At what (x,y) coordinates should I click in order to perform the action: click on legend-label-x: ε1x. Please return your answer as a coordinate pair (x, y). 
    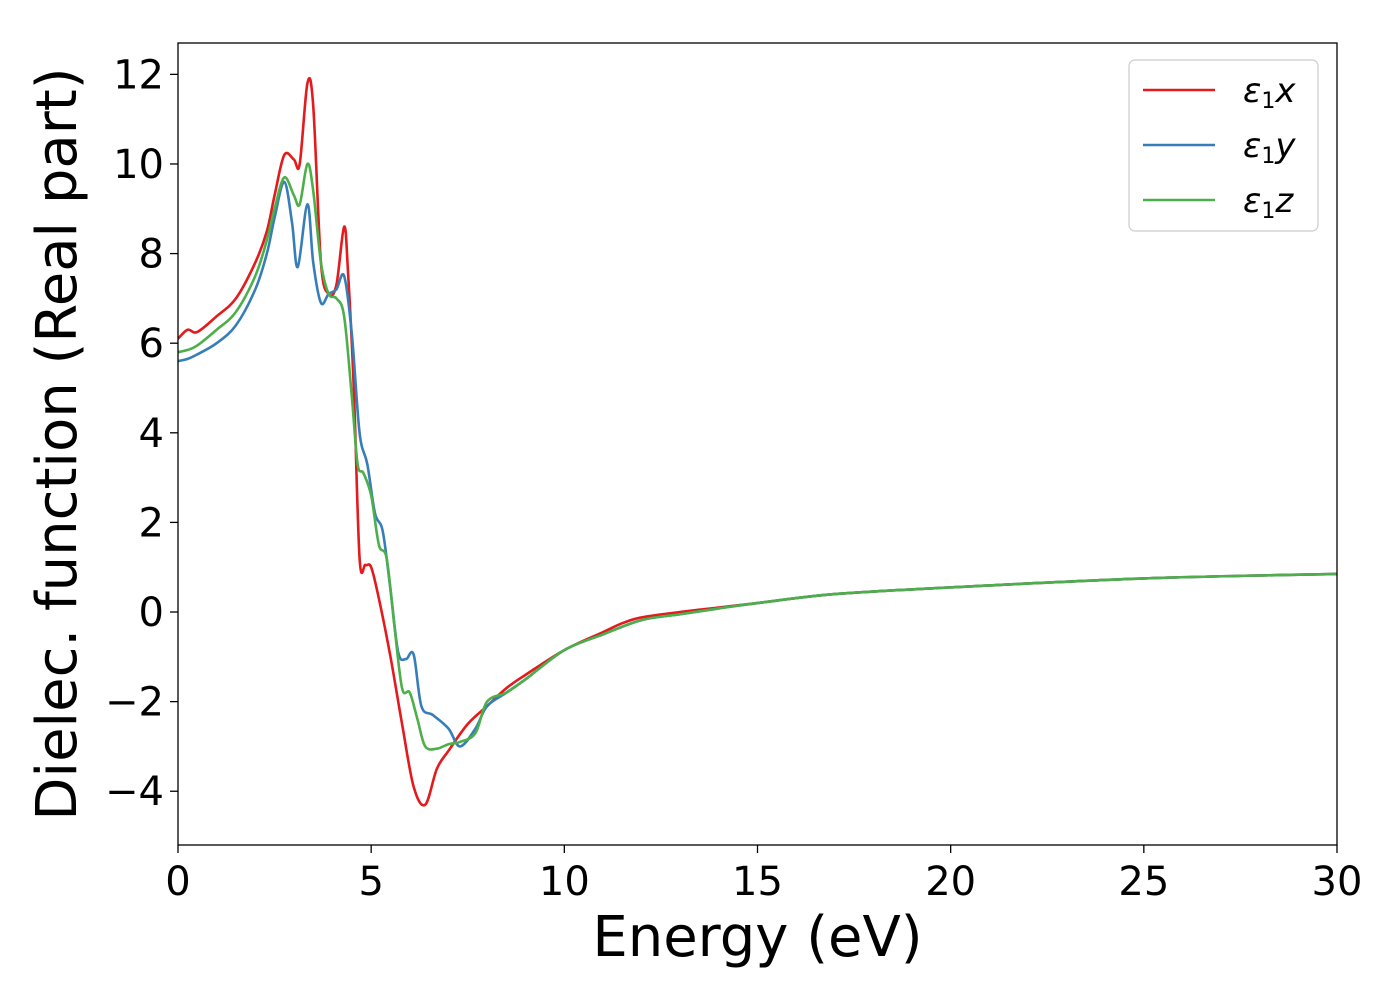
    Looking at the image, I should click on (1269, 92).